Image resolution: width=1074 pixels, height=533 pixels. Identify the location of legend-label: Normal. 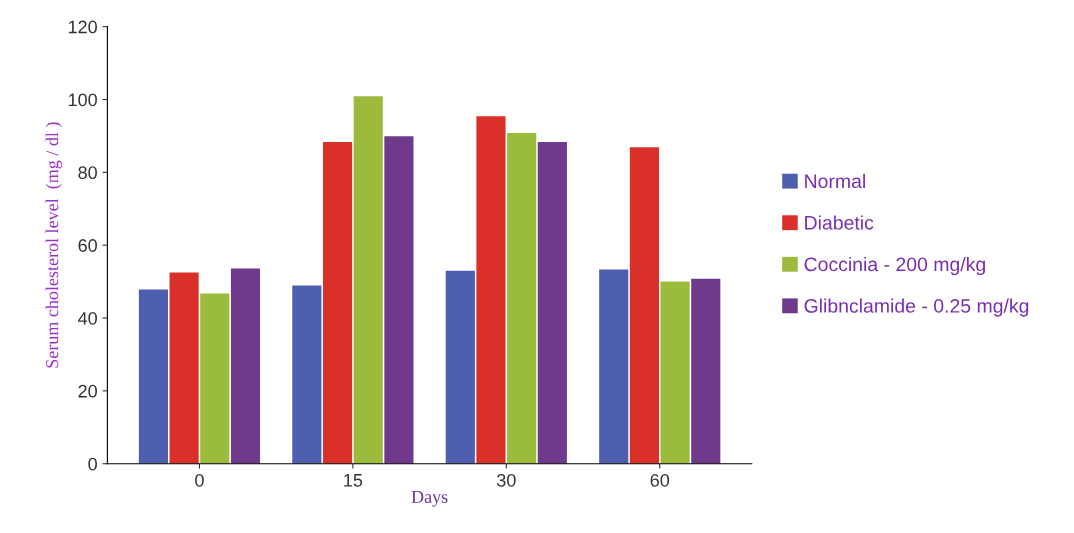
(835, 181).